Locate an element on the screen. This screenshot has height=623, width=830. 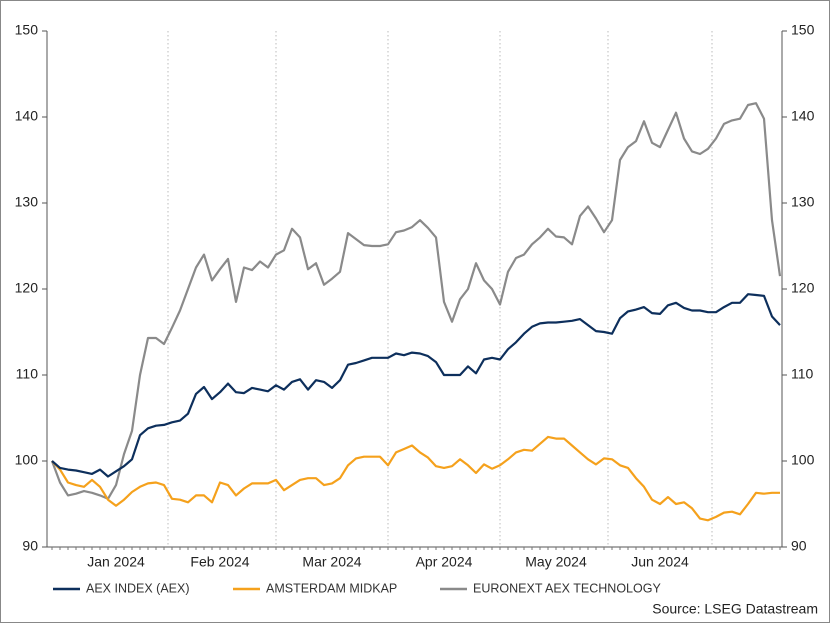
x-tick-label: Feb 2024 is located at coordinates (219, 562).